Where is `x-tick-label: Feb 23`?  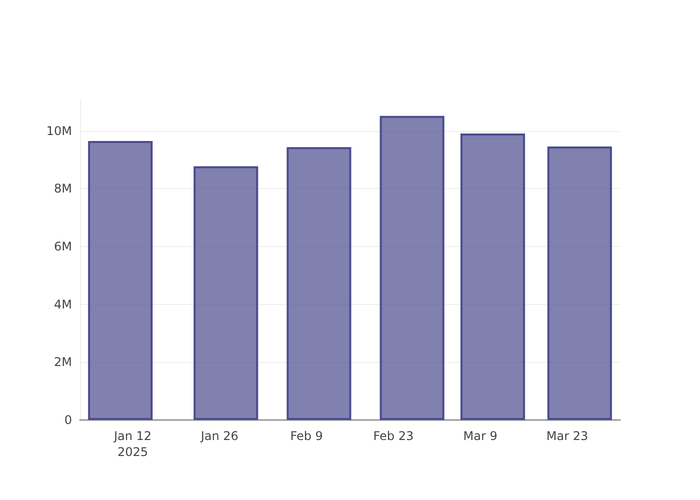
x-tick-label: Feb 23 is located at coordinates (393, 436).